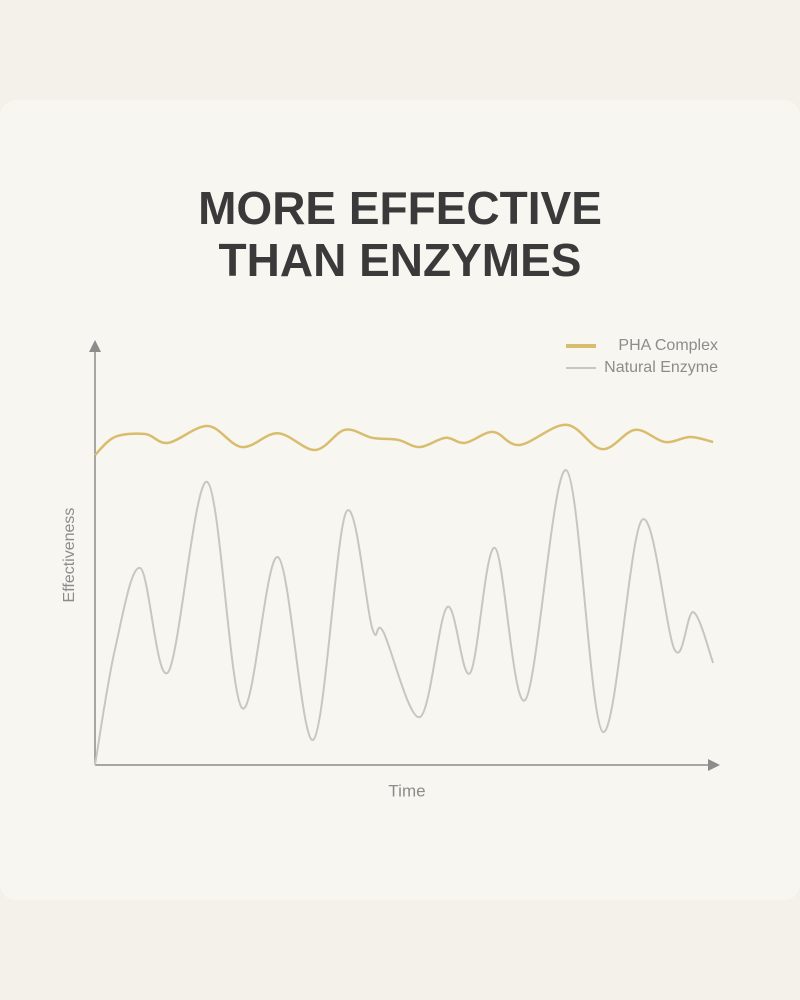 This screenshot has width=800, height=1000. I want to click on chart-title: MORE EFFECTIVE, so click(400, 208).